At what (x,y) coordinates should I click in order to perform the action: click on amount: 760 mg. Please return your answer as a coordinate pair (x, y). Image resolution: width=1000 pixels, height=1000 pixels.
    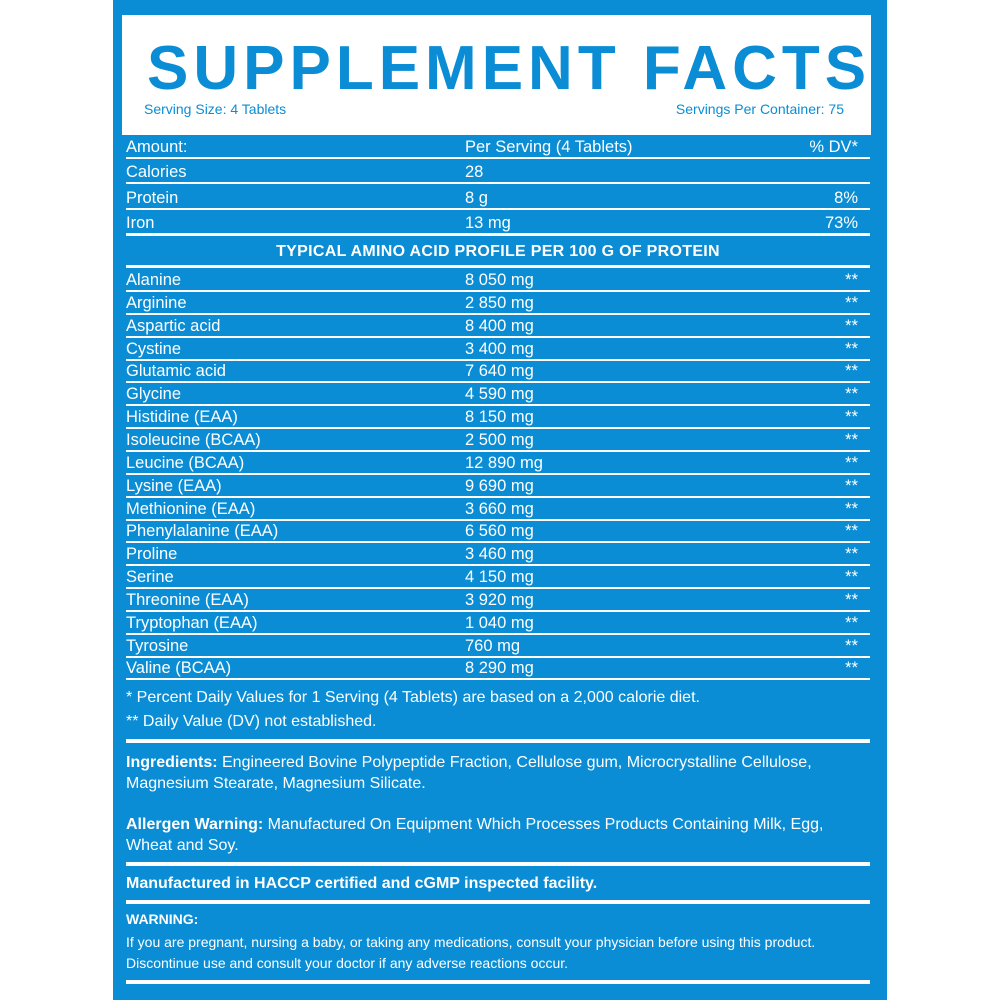
    Looking at the image, I should click on (493, 645).